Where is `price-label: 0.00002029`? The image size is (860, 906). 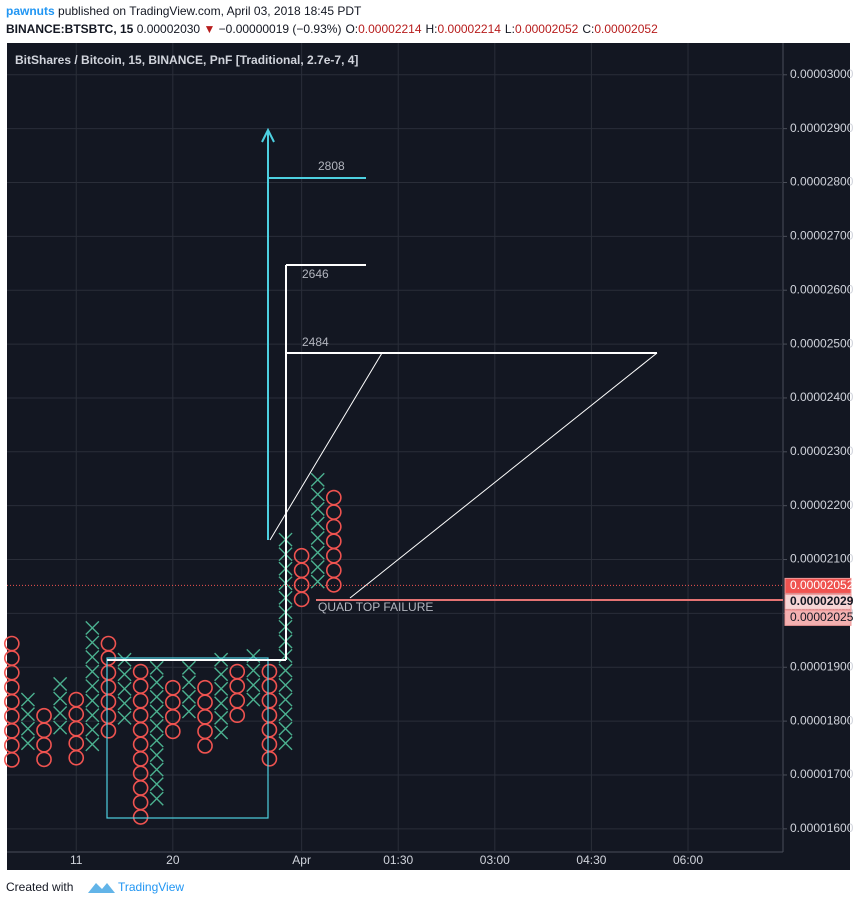
price-label: 0.00002029 is located at coordinates (822, 601).